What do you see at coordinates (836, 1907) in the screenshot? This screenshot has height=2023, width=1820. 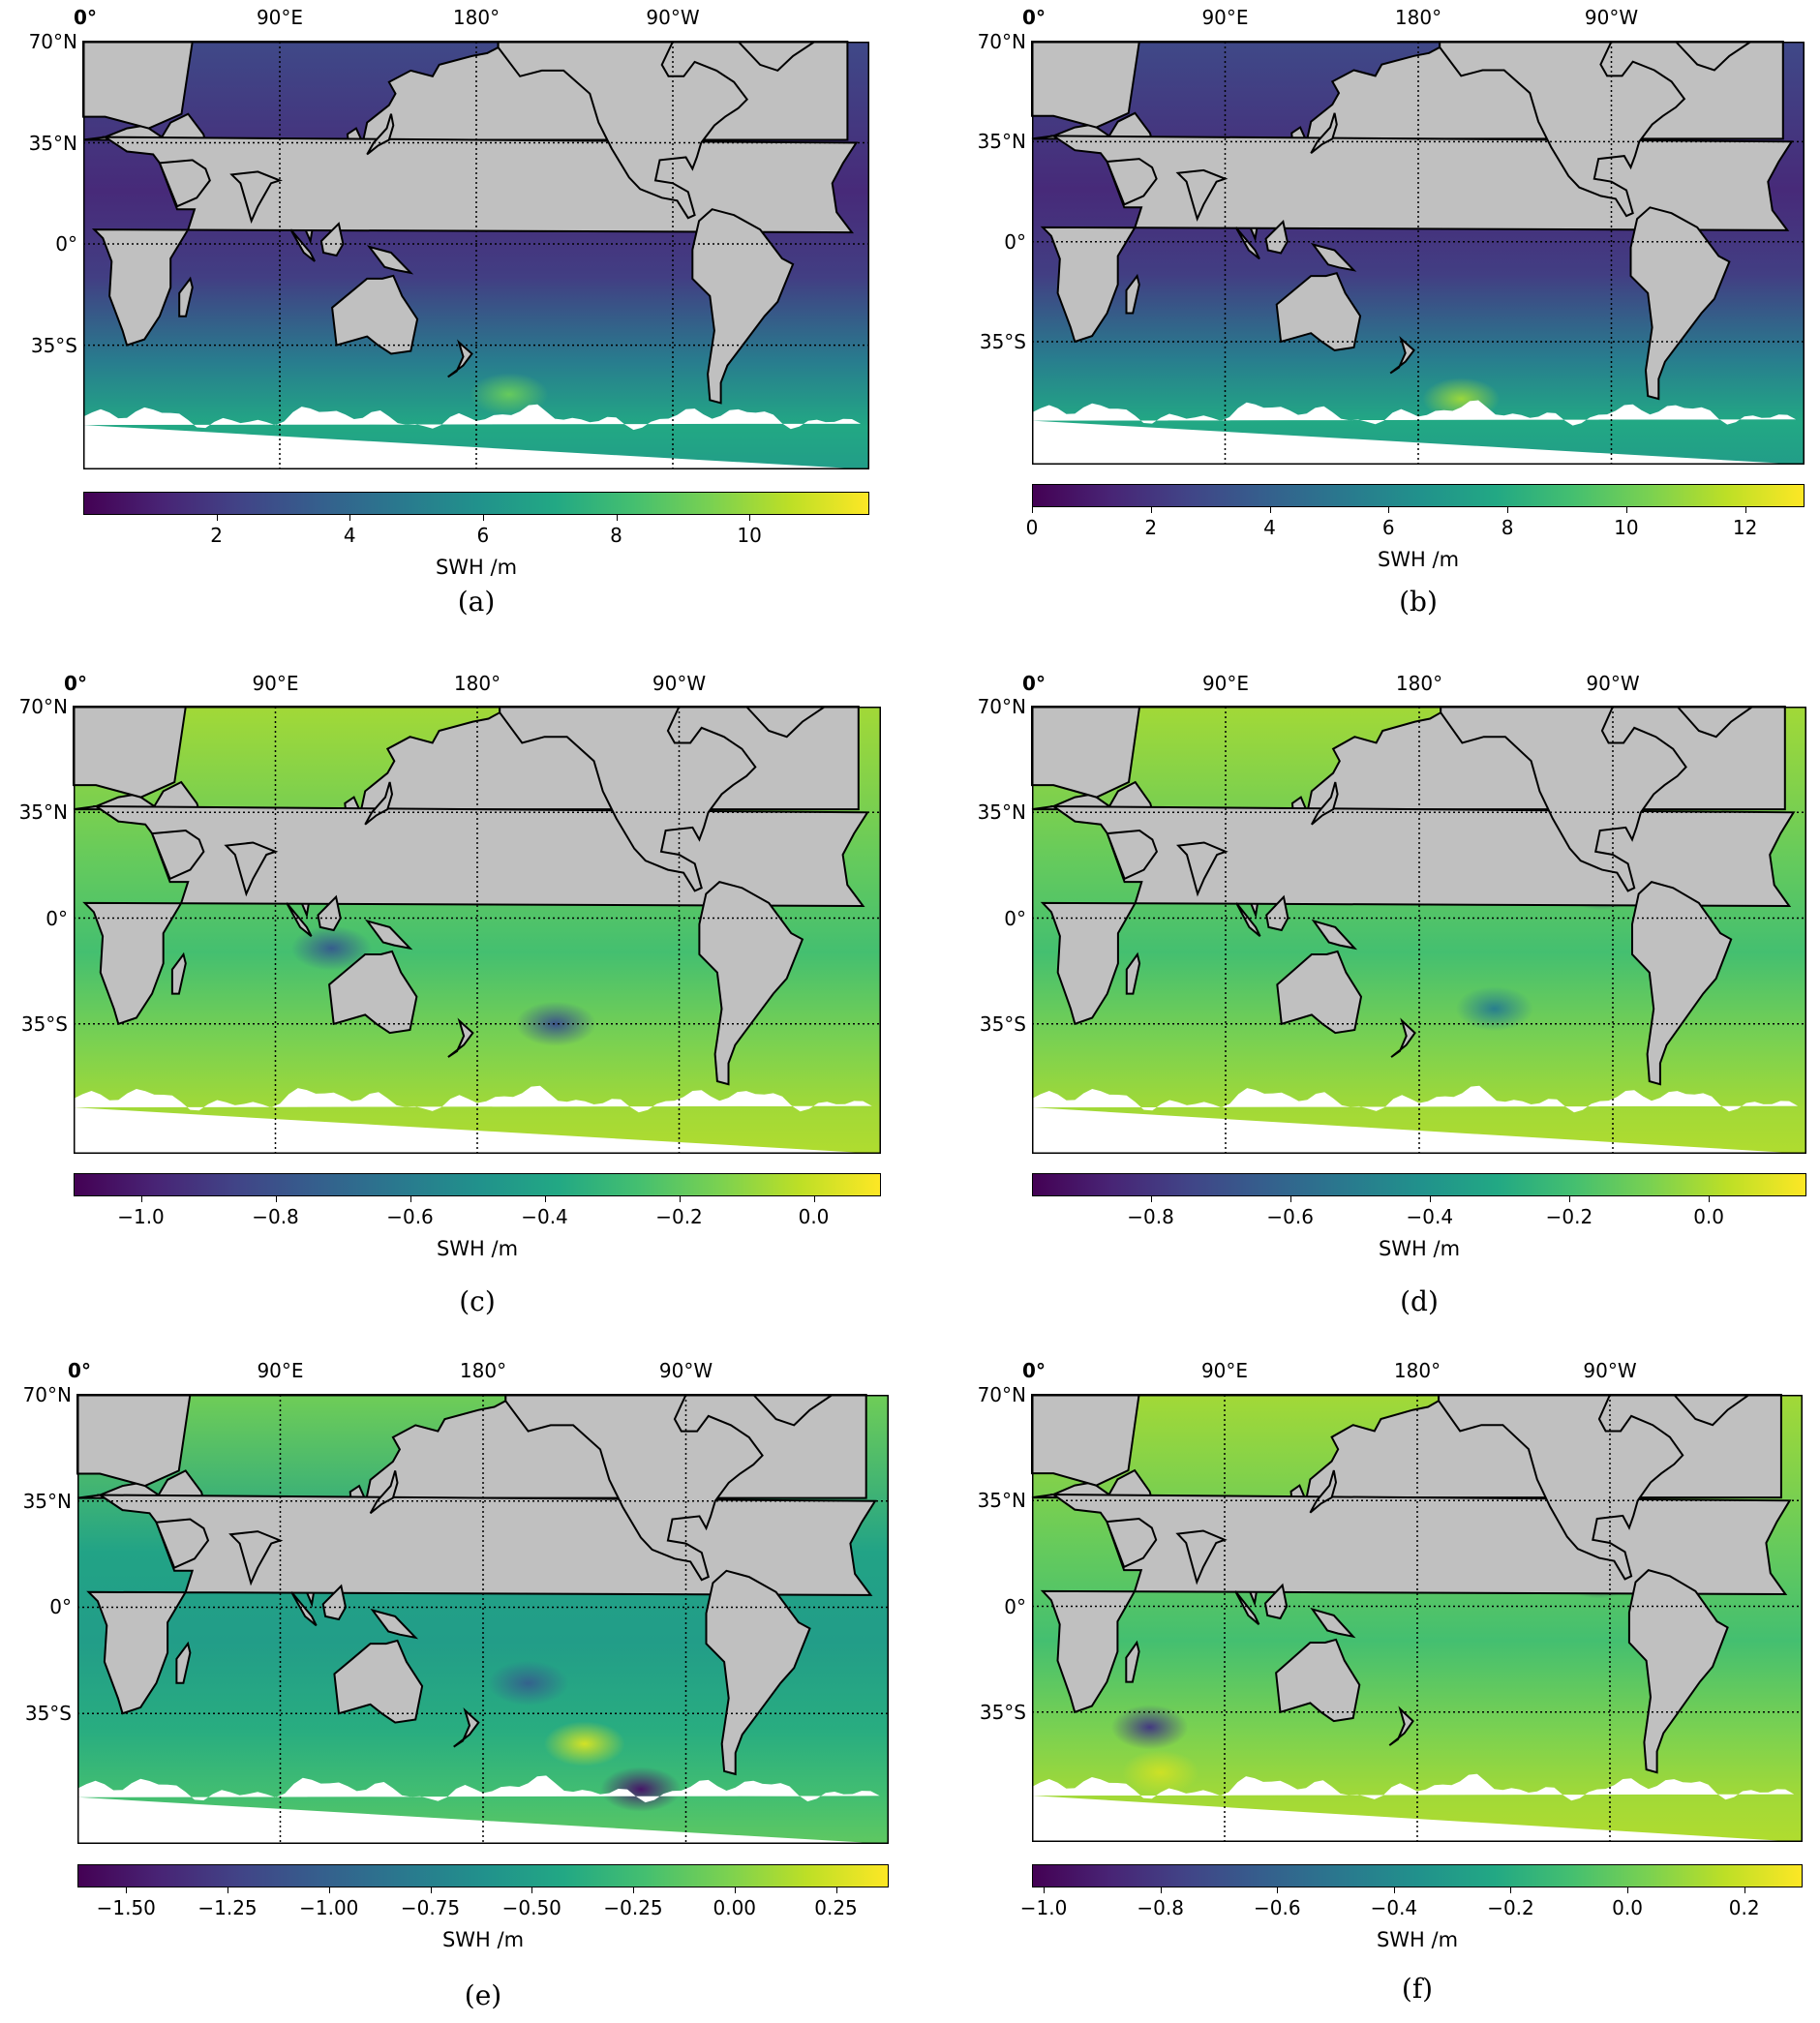 I see `colorbar-tick-label: 0.25` at bounding box center [836, 1907].